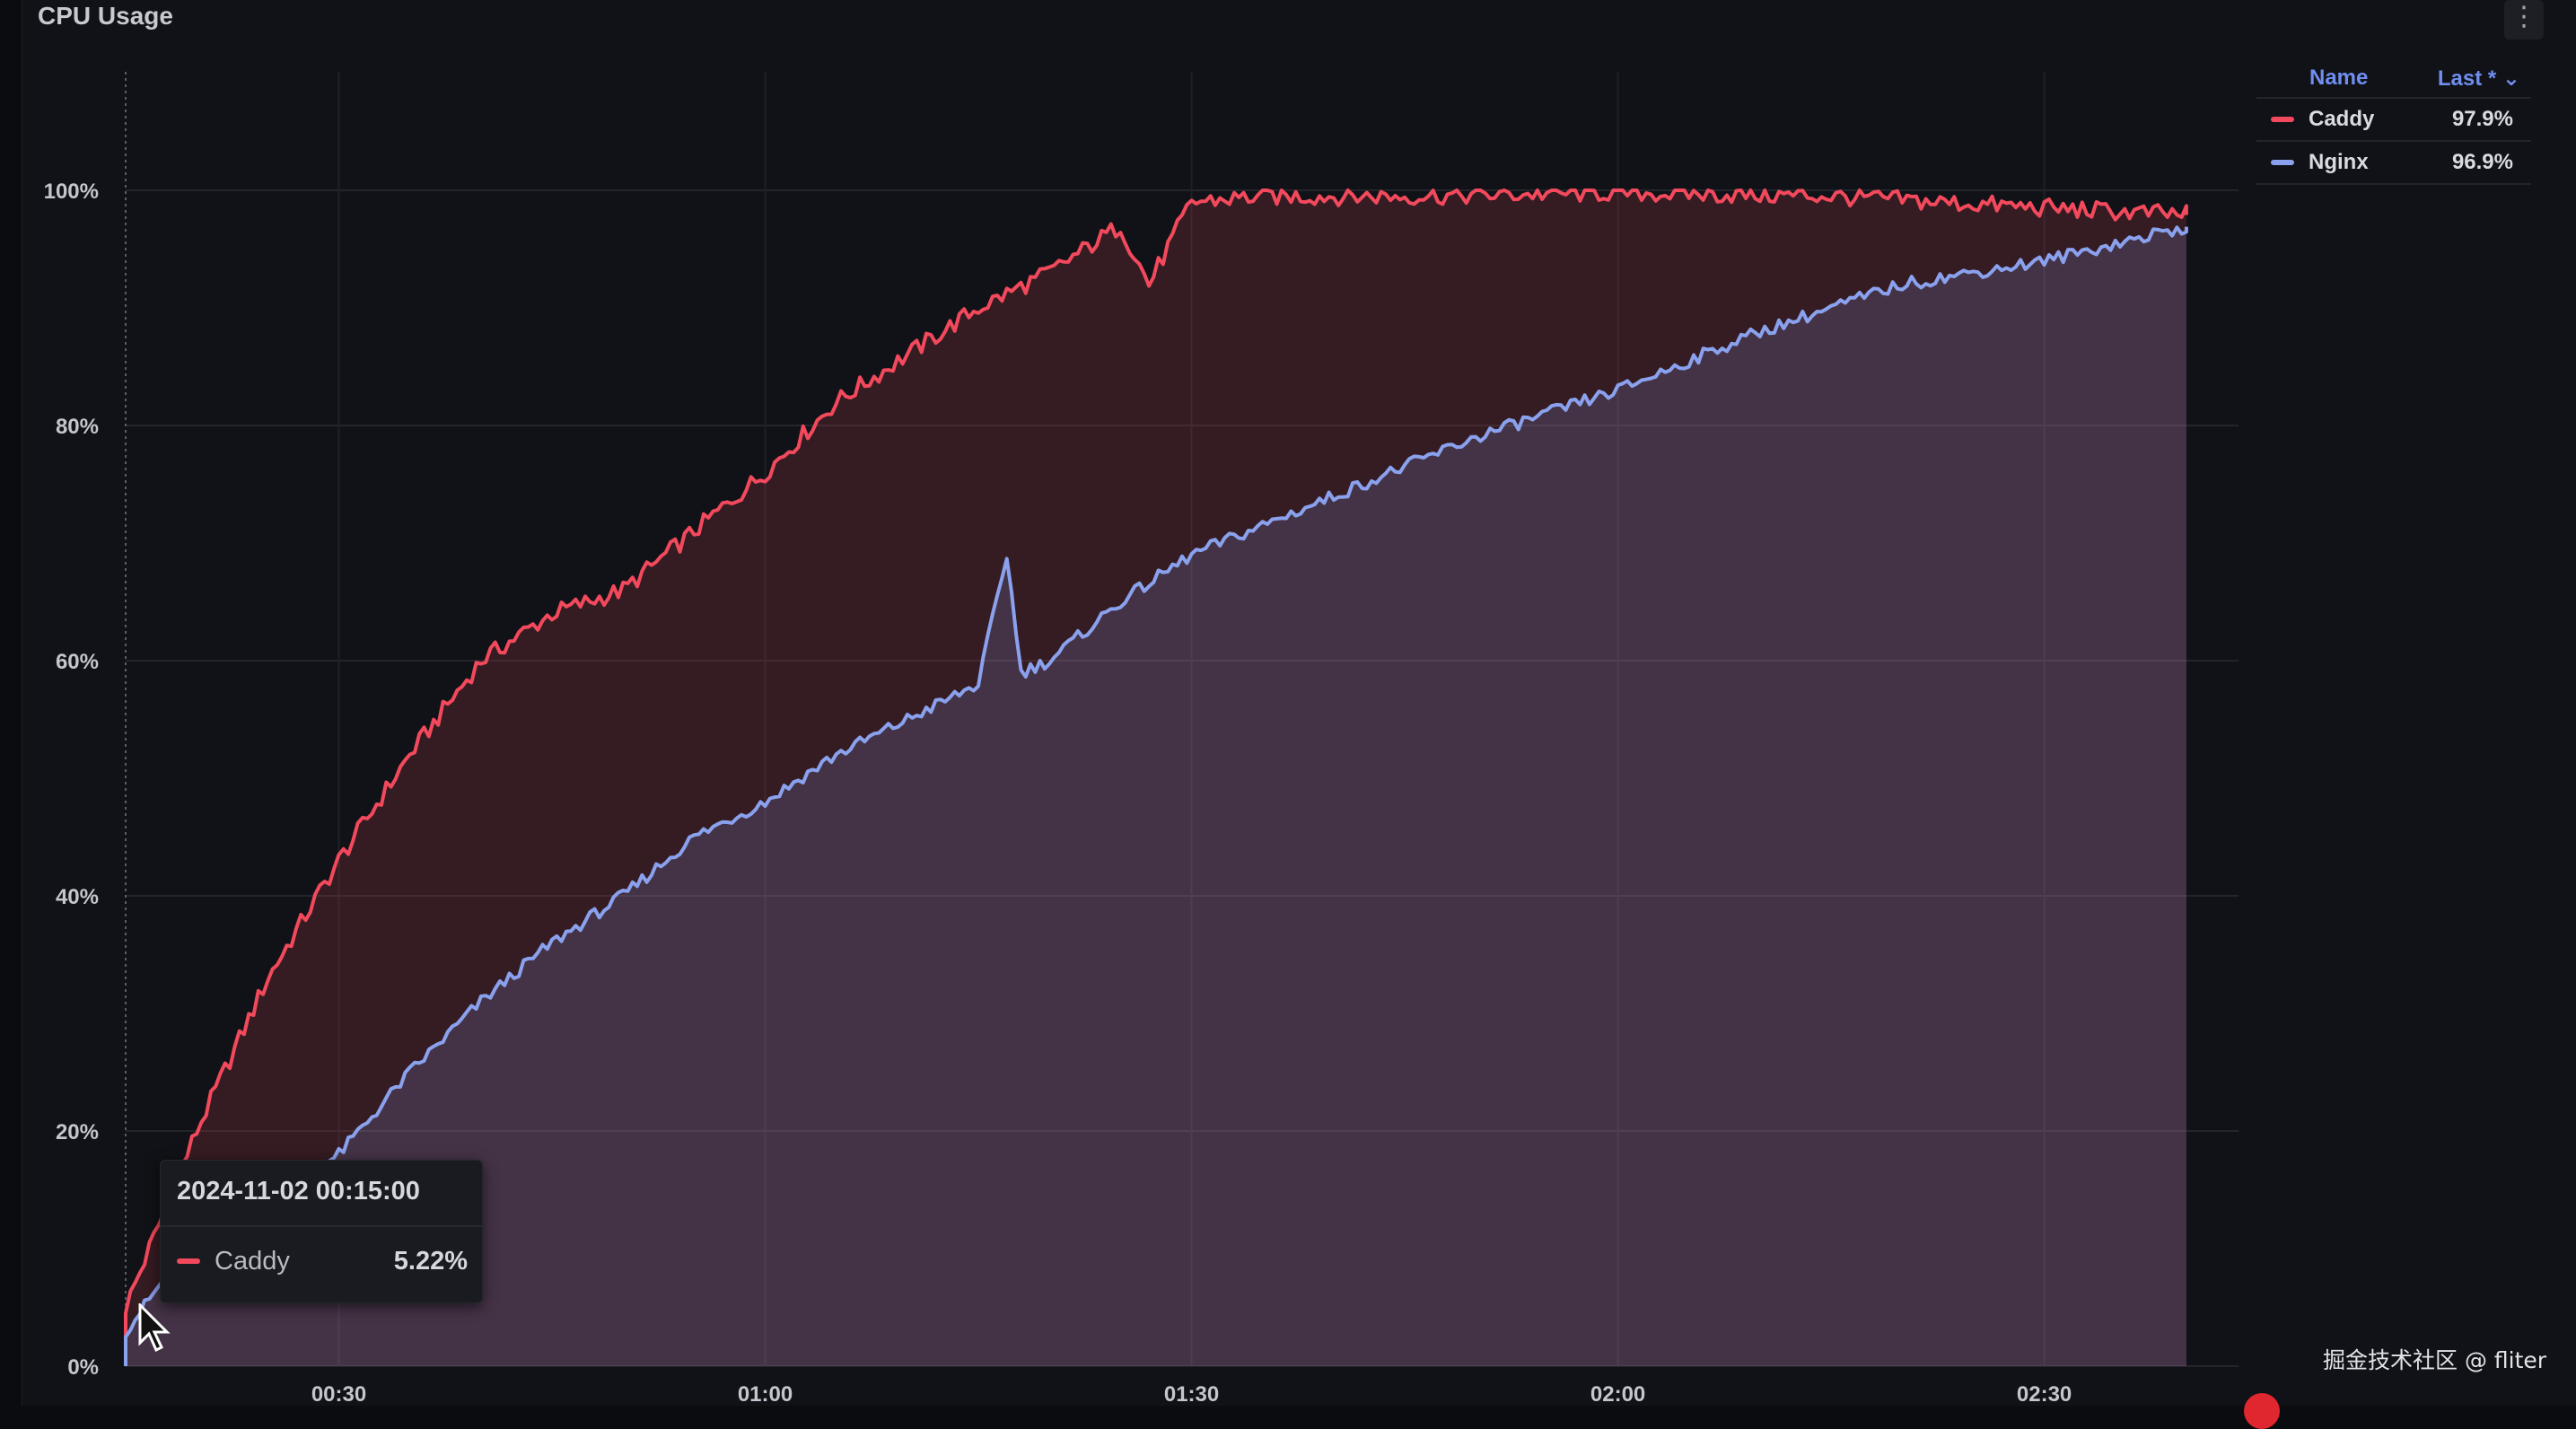  Describe the element at coordinates (2262, 1411) in the screenshot. I see `recording-indicator` at that location.